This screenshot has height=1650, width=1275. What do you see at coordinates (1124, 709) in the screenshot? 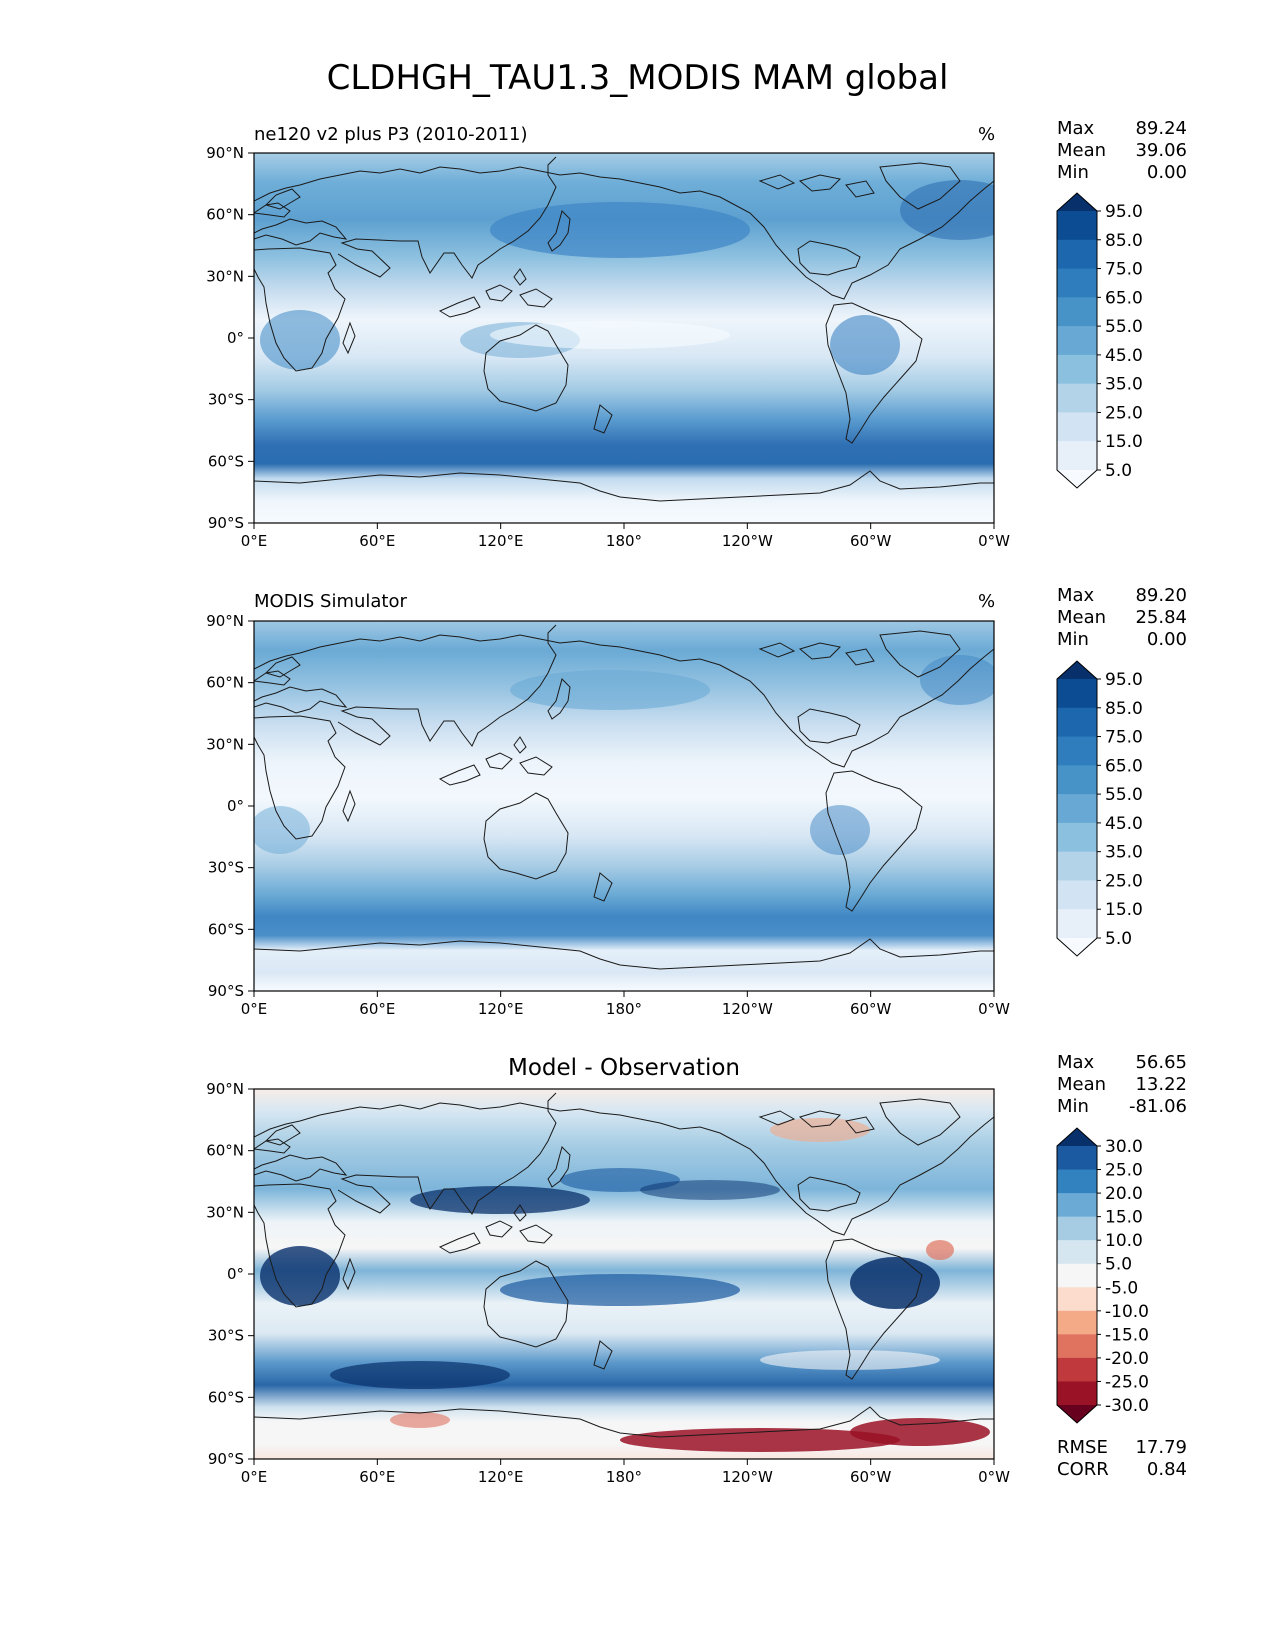
I see `colorbar-label: 85.0` at bounding box center [1124, 709].